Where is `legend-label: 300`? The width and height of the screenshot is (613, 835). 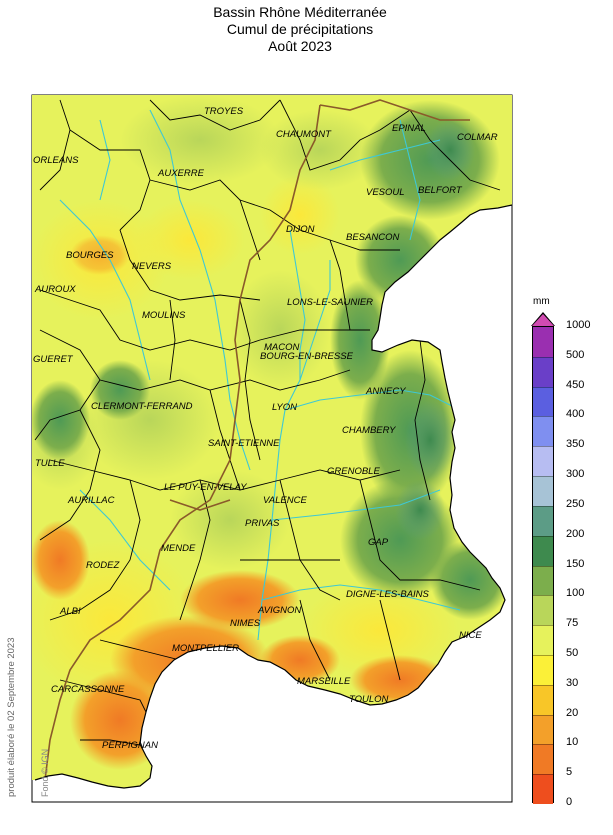 legend-label: 300 is located at coordinates (575, 474).